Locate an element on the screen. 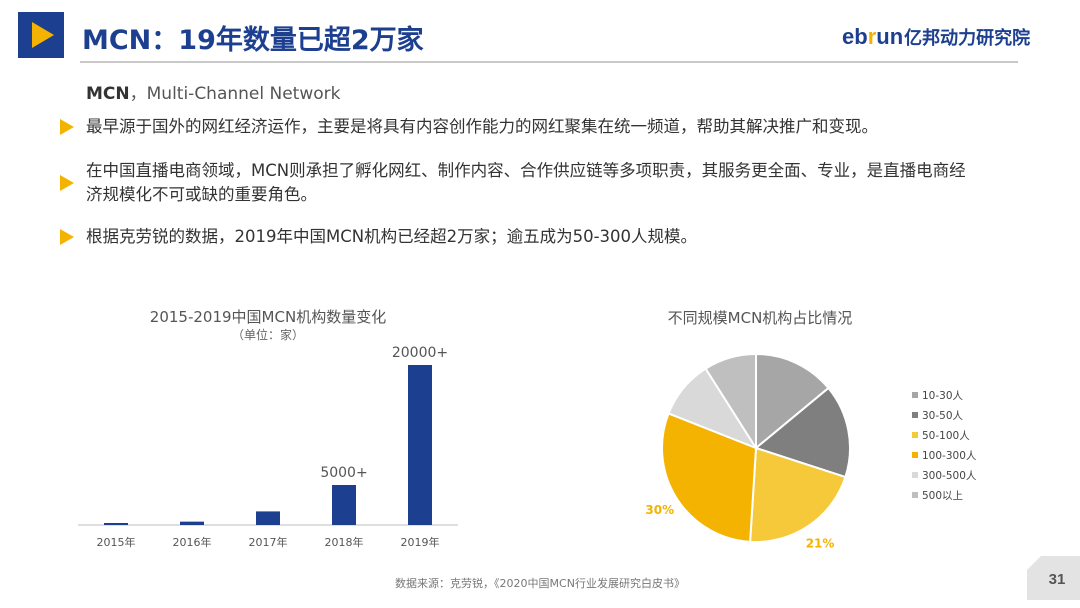  legend-label: 500以上 is located at coordinates (942, 496).